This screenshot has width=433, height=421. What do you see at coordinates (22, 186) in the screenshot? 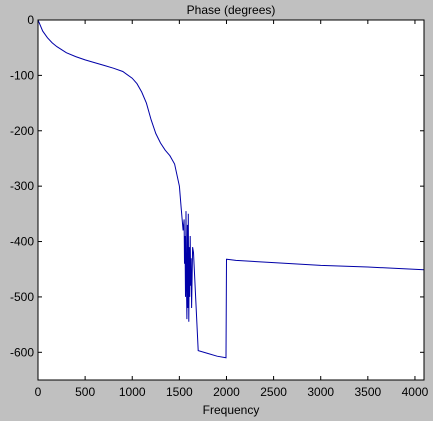
I see `y-tick-label: -300` at bounding box center [22, 186].